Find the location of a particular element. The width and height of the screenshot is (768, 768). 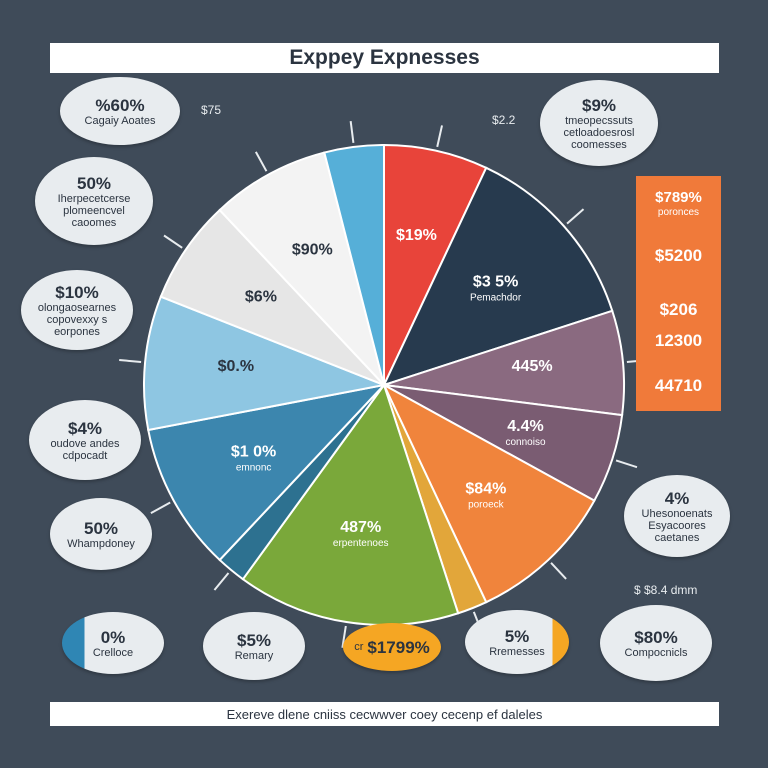

callout-oudove: $4% oudove andes cdpocadt is located at coordinates (85, 440).